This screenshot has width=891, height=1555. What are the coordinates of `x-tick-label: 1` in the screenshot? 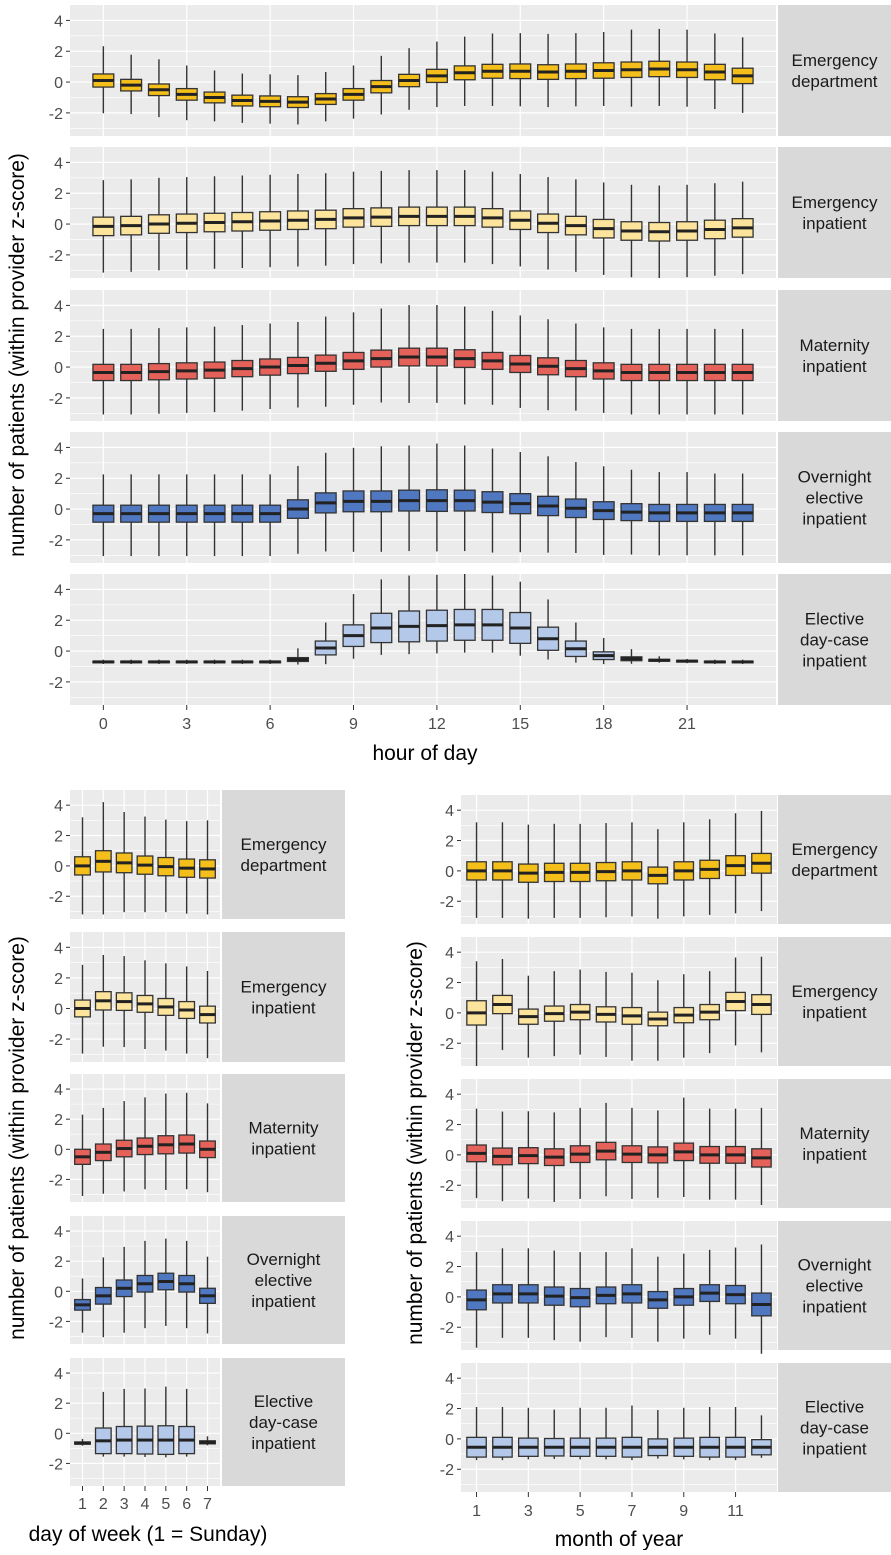 It's located at (82, 1504).